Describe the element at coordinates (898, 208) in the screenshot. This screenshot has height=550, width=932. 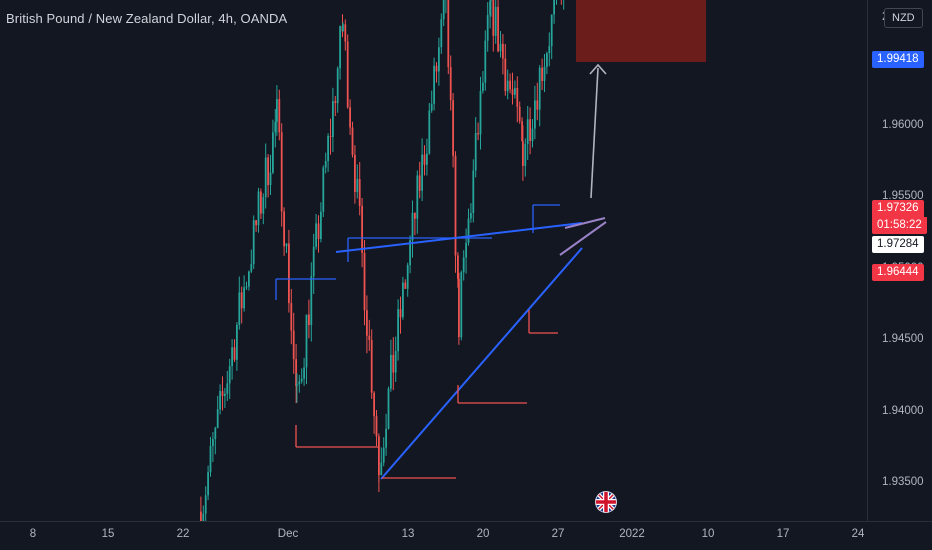
I see `current-price-badge: 1.97326` at that location.